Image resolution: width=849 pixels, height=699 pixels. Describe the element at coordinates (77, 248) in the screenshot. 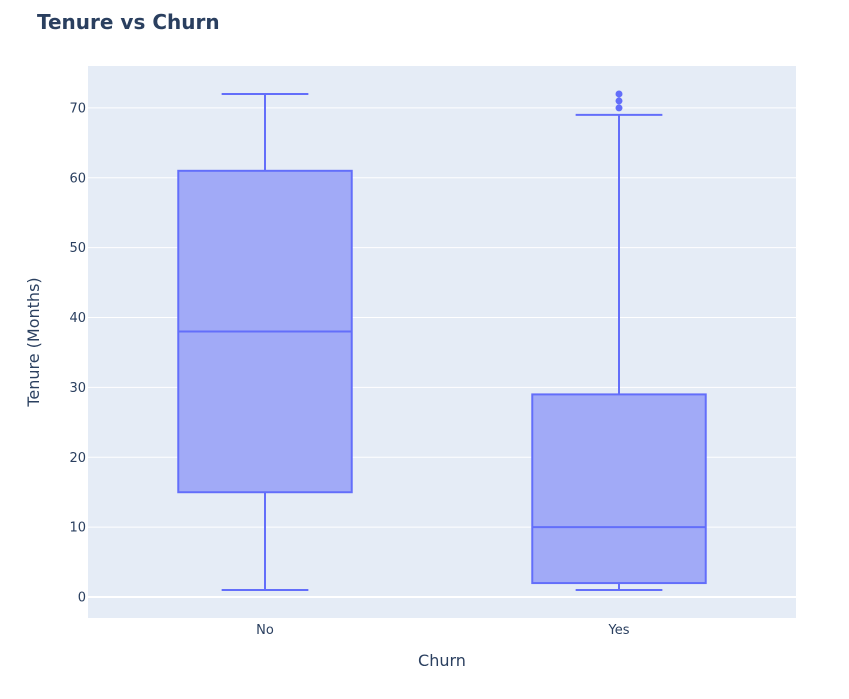

I see `y-tick-label: 50` at that location.